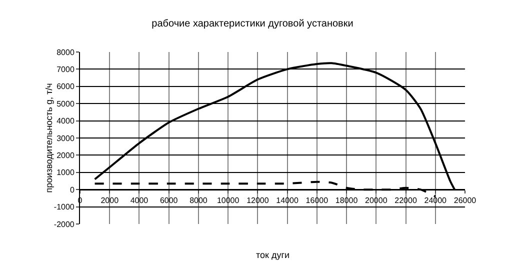  What do you see at coordinates (64, 224) in the screenshot?
I see `y-tick-label: -2000` at bounding box center [64, 224].